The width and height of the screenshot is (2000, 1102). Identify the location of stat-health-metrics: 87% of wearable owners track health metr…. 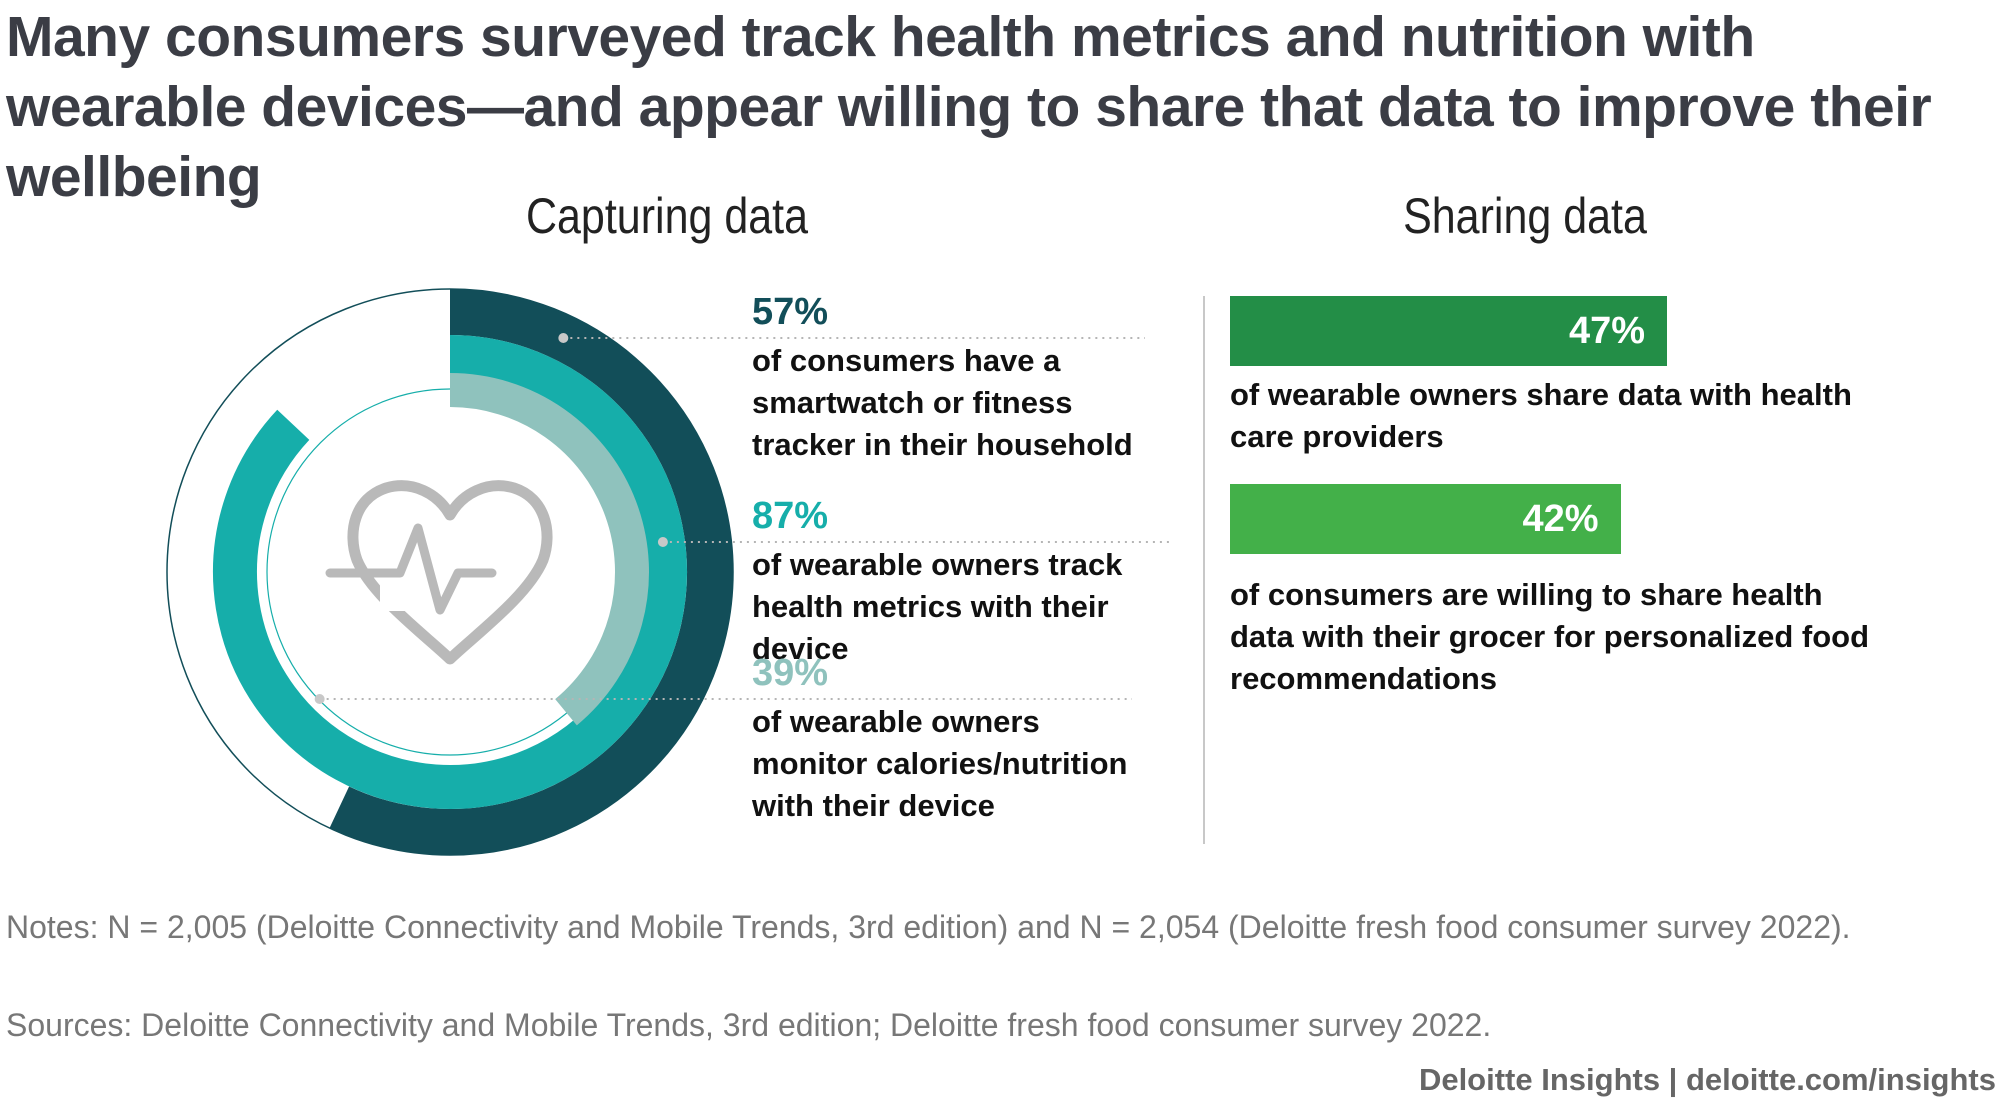
(974, 582).